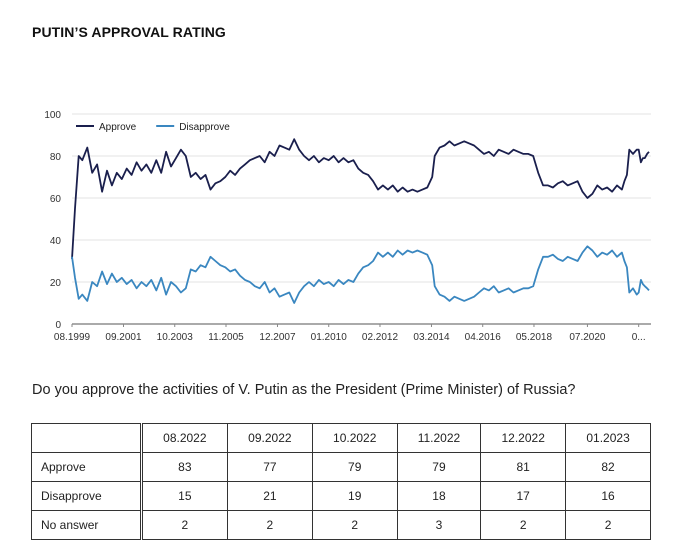 Image resolution: width=678 pixels, height=556 pixels. I want to click on table-corner-cell, so click(87, 438).